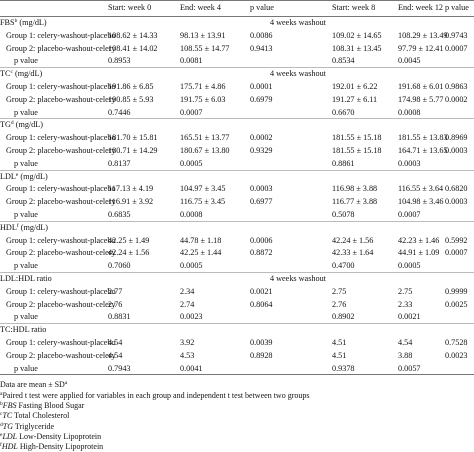 This screenshot has width=474, height=452. I want to click on cell: 0.0001, so click(261, 86).